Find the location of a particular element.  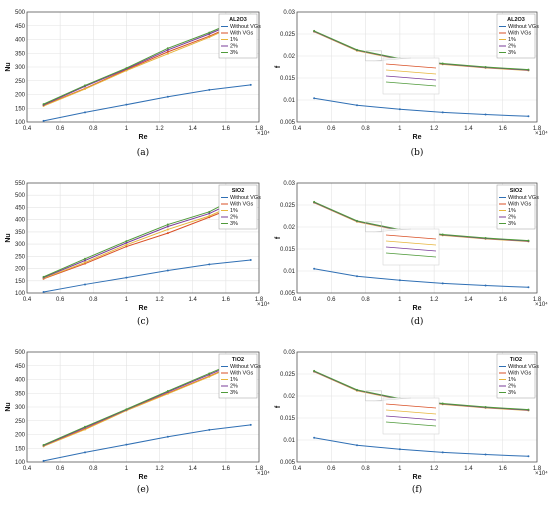

y-tick-label: 500 is located at coordinates (20, 13).